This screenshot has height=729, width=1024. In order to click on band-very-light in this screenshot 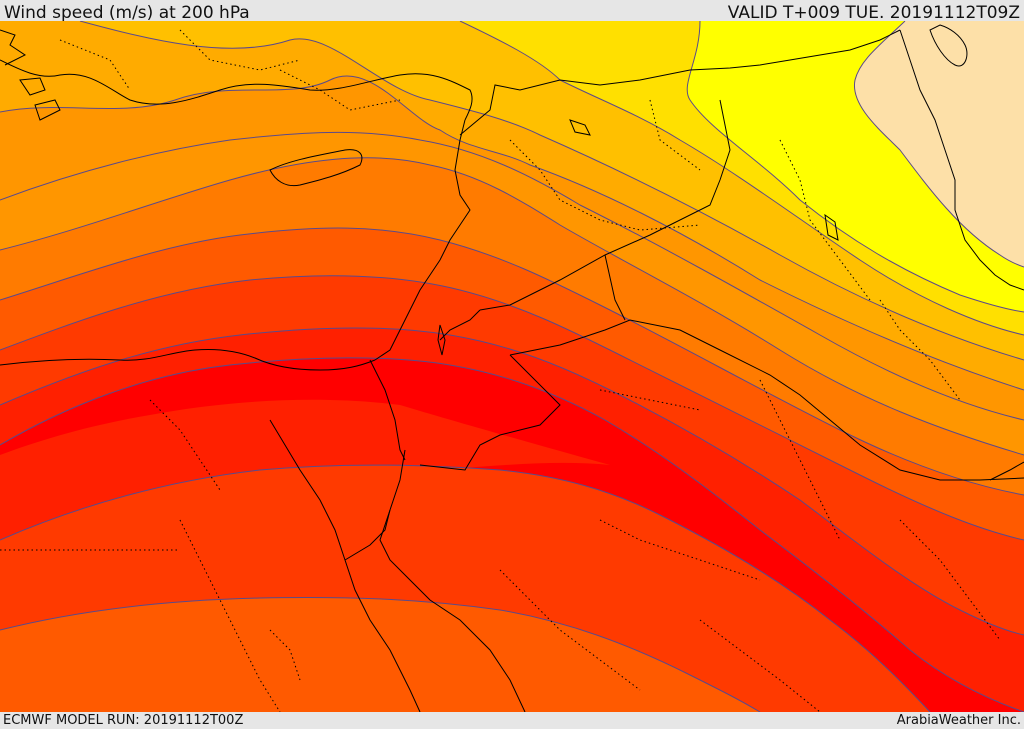, I will do `click(939, 144)`.